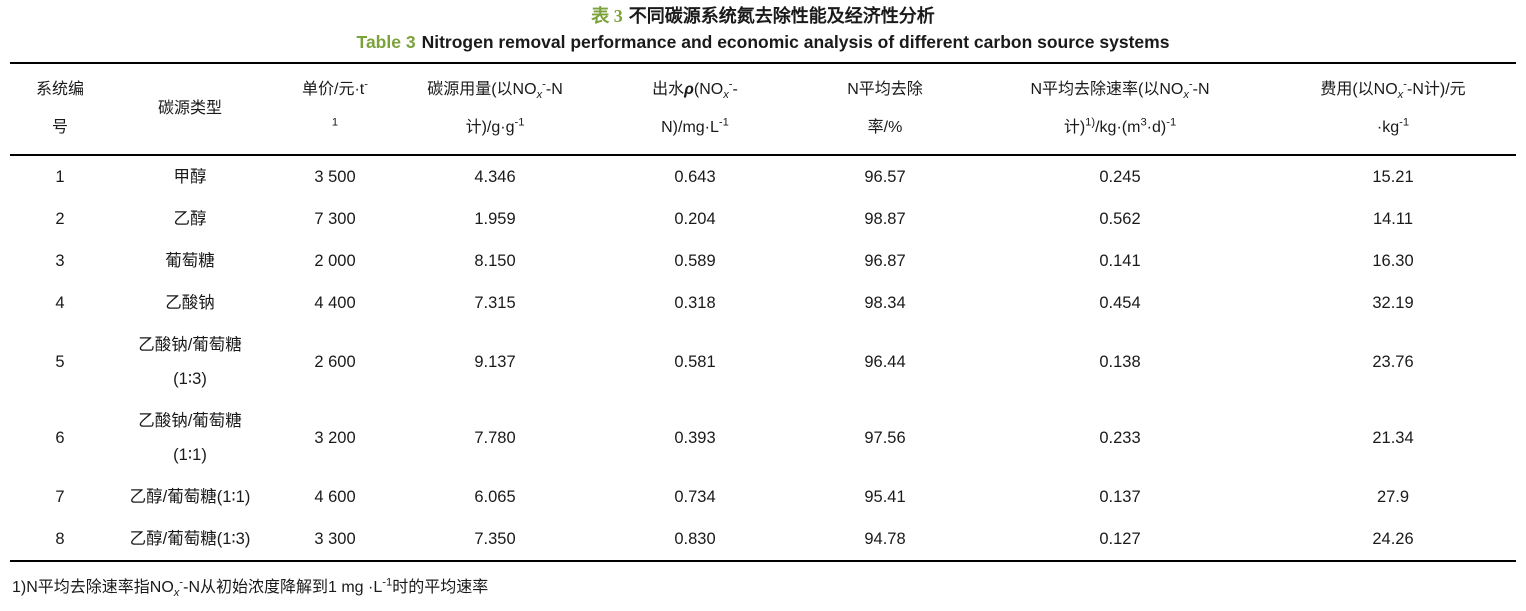 Image resolution: width=1526 pixels, height=611 pixels. I want to click on table-cell: 0.454, so click(1120, 303).